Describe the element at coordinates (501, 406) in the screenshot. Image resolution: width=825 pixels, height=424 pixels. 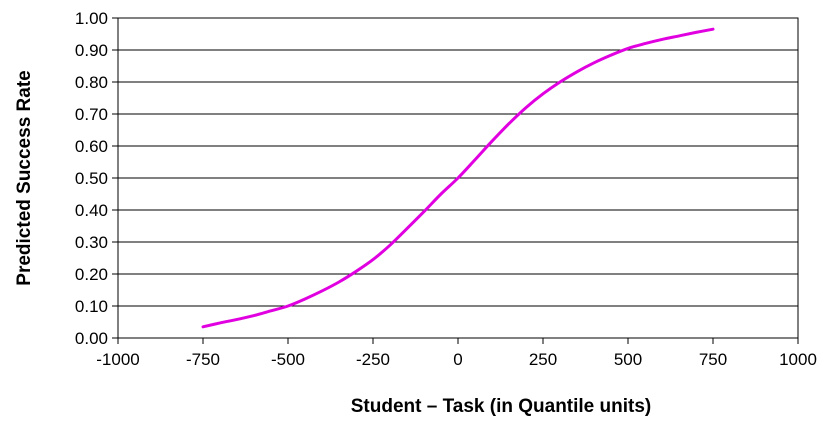
I see `x-axis-title: Student – Task (in Quantile units)` at that location.